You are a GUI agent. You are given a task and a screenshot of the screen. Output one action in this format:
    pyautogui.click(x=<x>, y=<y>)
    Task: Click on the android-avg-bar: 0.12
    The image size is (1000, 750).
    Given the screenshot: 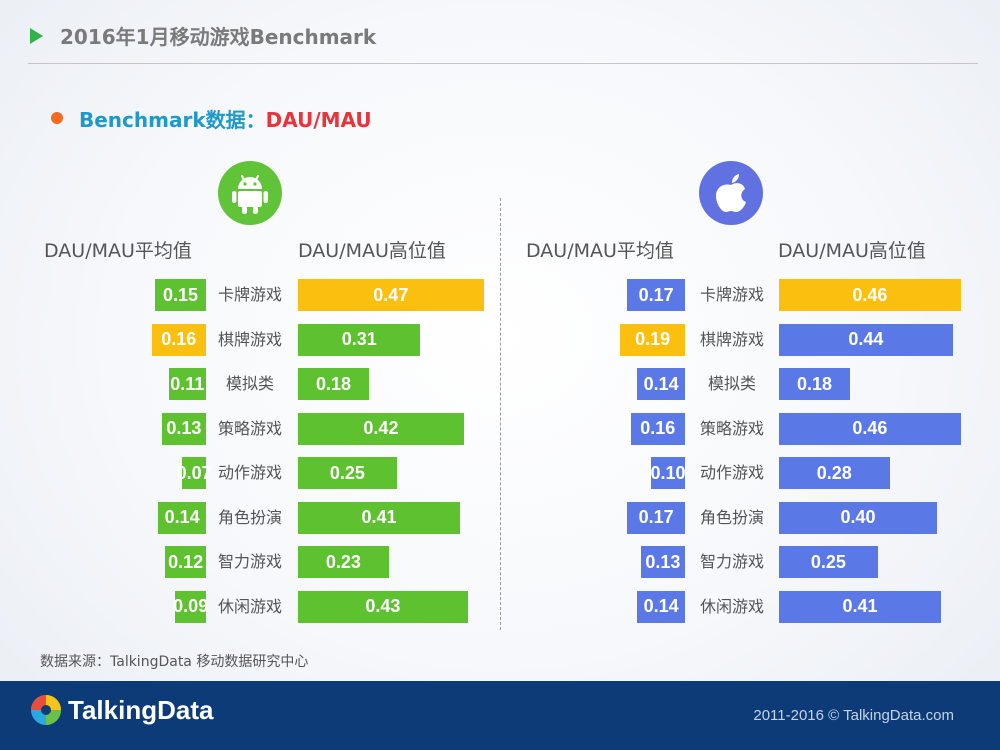 What is the action you would take?
    pyautogui.click(x=185, y=562)
    